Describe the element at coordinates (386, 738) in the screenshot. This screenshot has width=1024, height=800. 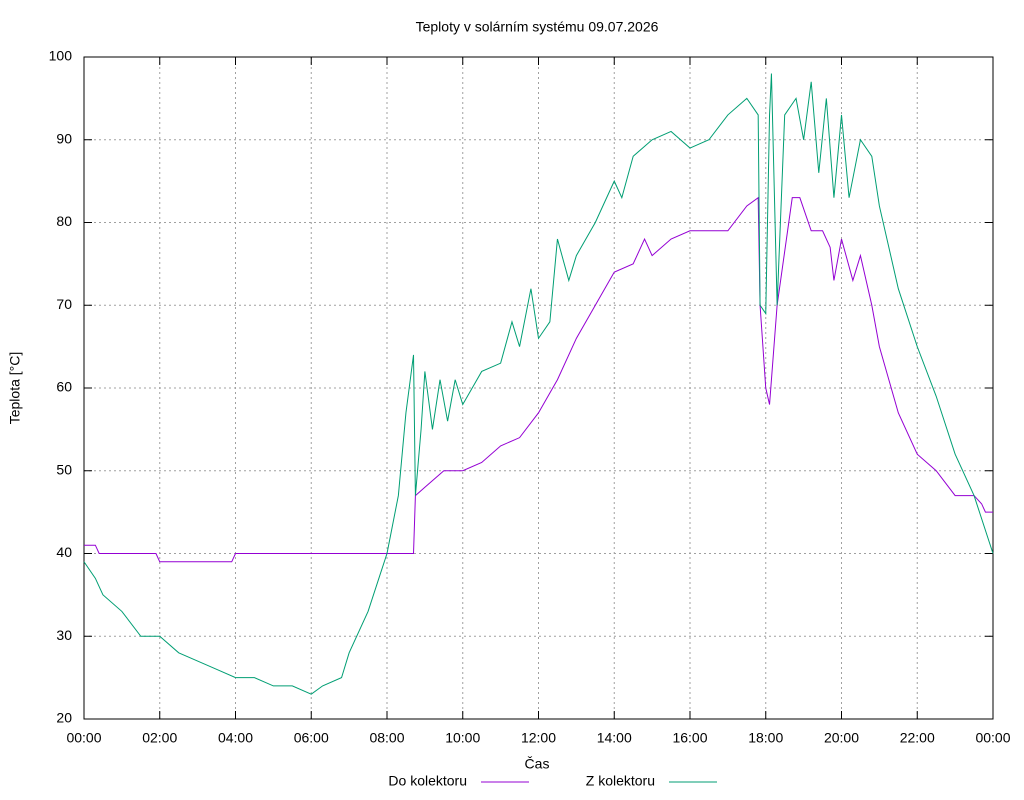
I see `x-tick-label: 08:00` at that location.